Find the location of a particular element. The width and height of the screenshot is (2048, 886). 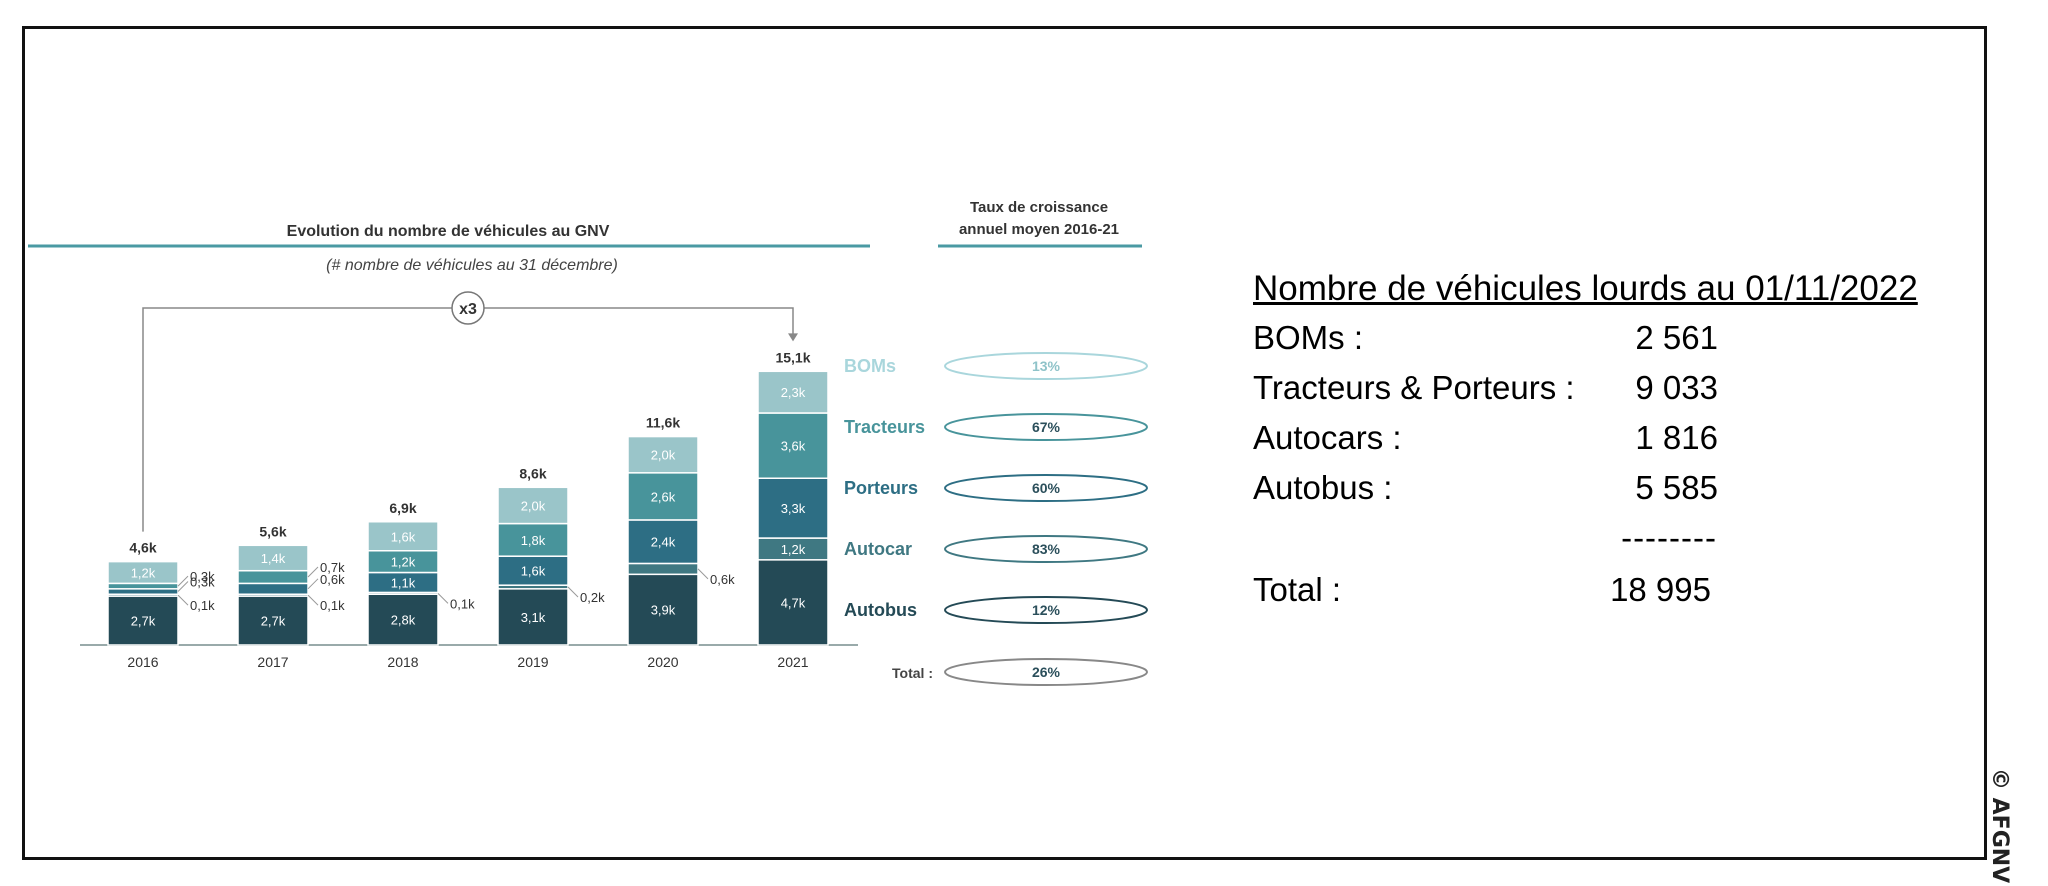

x-tick-label: 2020 is located at coordinates (662, 662).